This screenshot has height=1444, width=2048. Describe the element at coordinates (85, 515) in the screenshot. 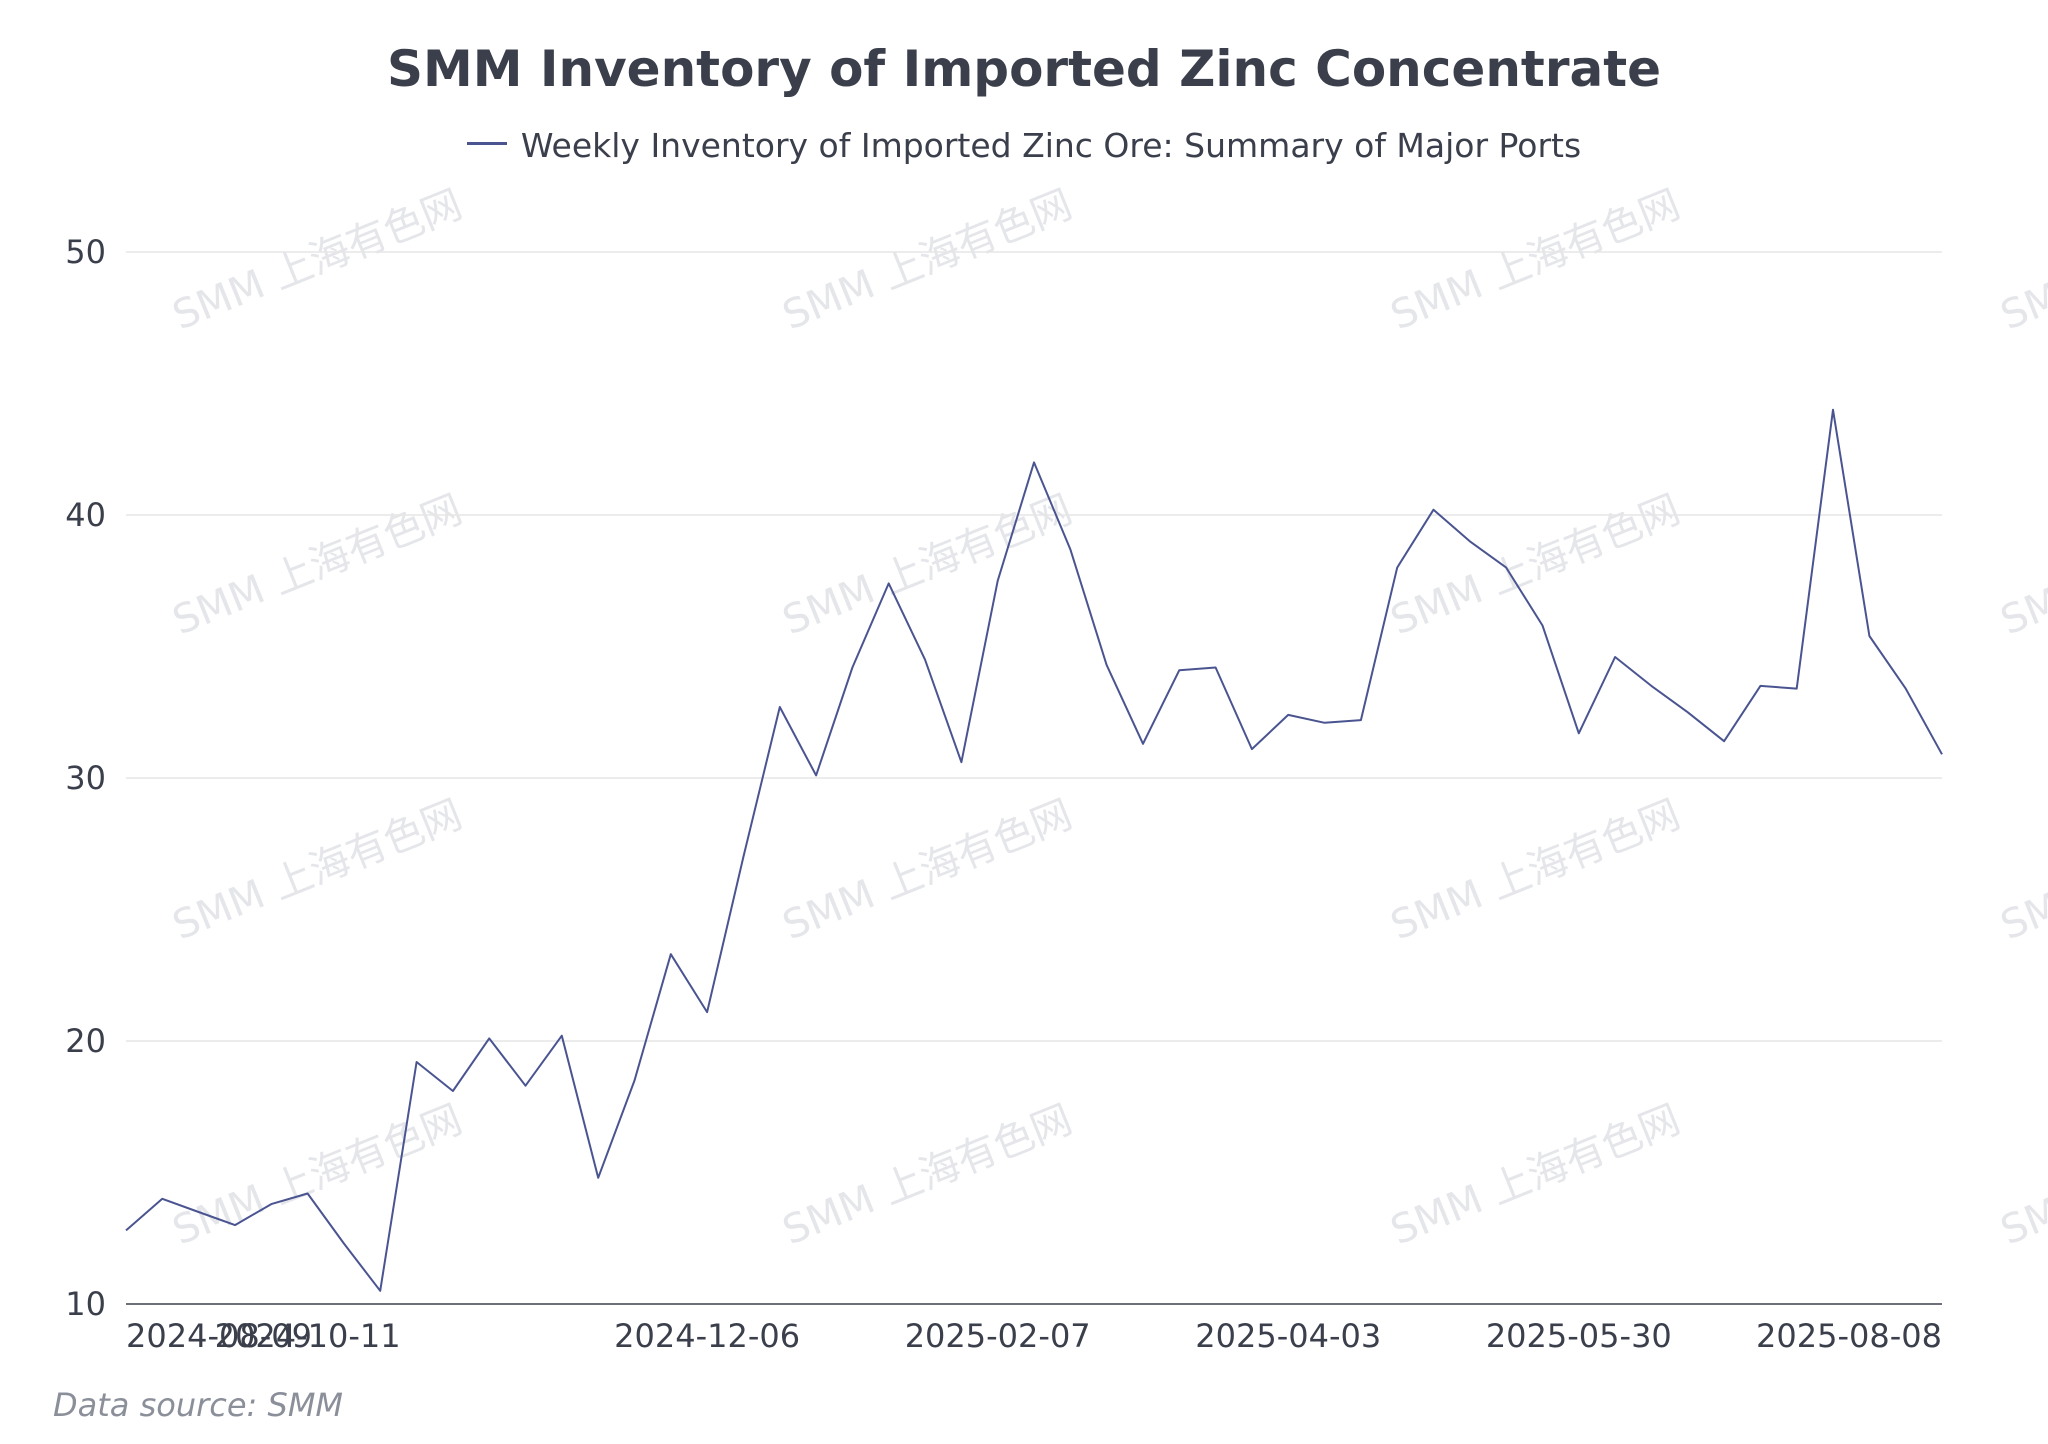

I see `y-tick-label: 40` at that location.